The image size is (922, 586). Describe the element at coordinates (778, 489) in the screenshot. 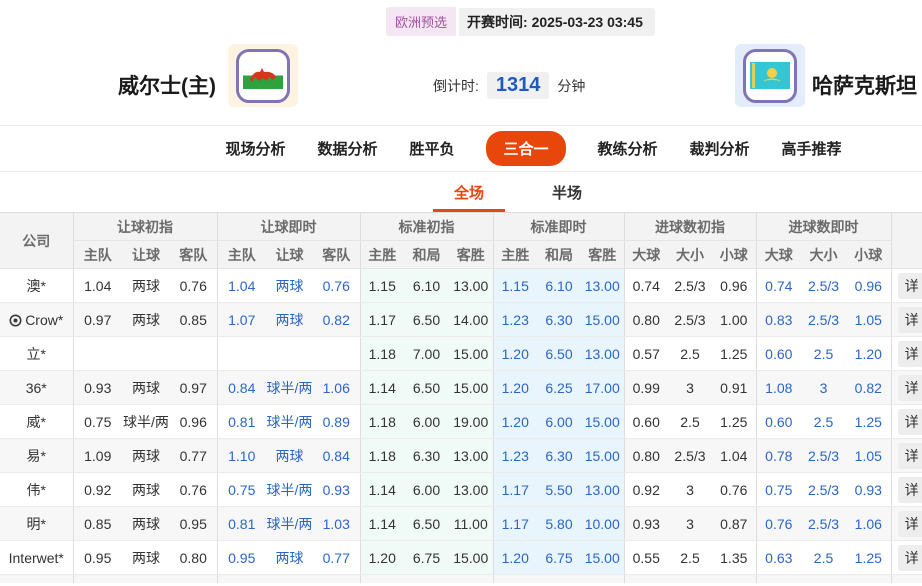

I see `odds-cell: 0.75` at that location.